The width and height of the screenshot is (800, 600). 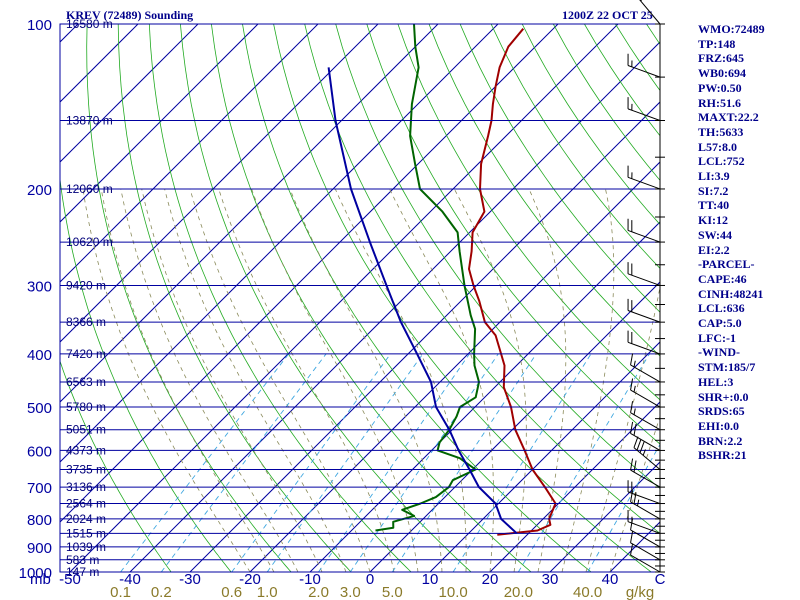 What do you see at coordinates (89, 242) in the screenshot?
I see `height-label: 10620 m` at bounding box center [89, 242].